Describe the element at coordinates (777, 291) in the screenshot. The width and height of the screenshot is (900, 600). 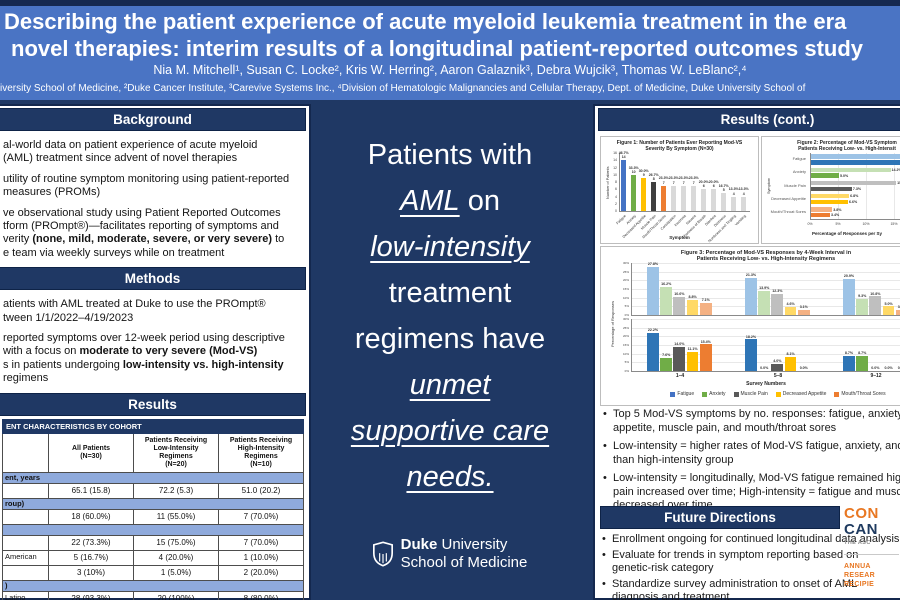
I see `bar-value-label: 12.3%` at that location.